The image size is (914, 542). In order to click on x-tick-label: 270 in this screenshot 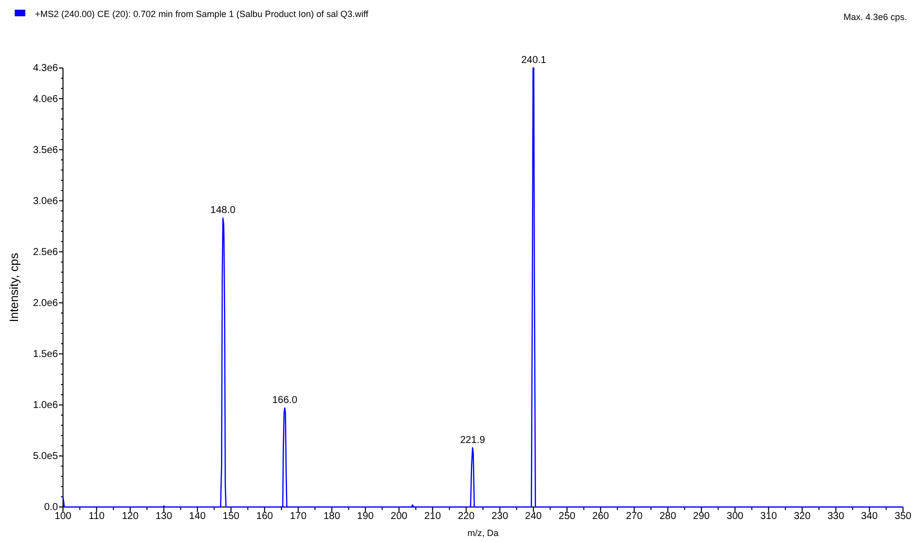, I will do `click(634, 516)`.